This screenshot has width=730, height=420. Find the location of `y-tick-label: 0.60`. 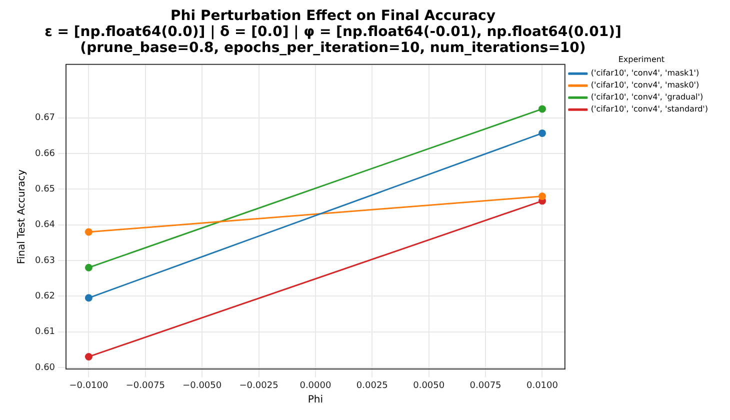

y-tick-label: 0.60 is located at coordinates (45, 367).